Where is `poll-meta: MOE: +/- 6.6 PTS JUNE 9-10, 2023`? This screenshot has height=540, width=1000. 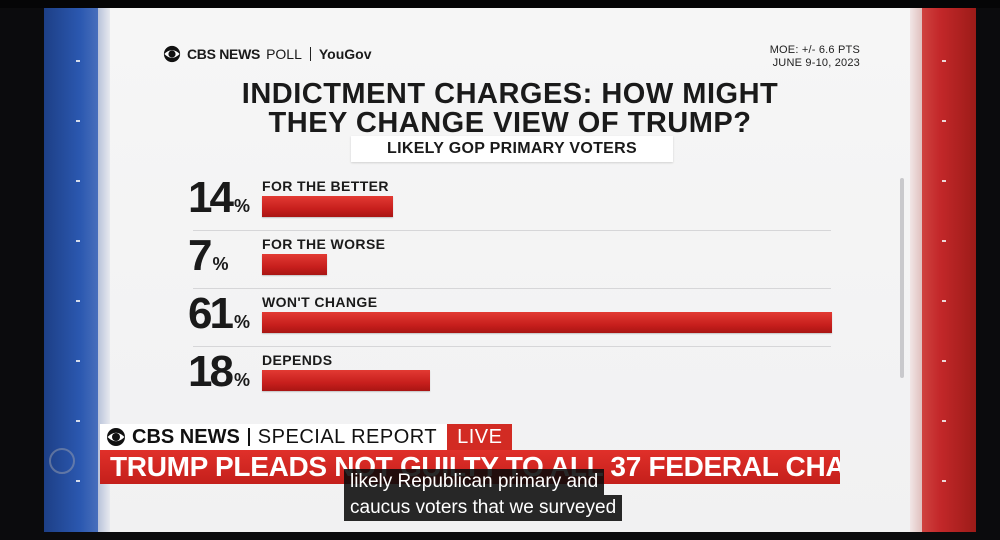
poll-meta: MOE: +/- 6.6 PTS JUNE 9-10, 2023 is located at coordinates (815, 57).